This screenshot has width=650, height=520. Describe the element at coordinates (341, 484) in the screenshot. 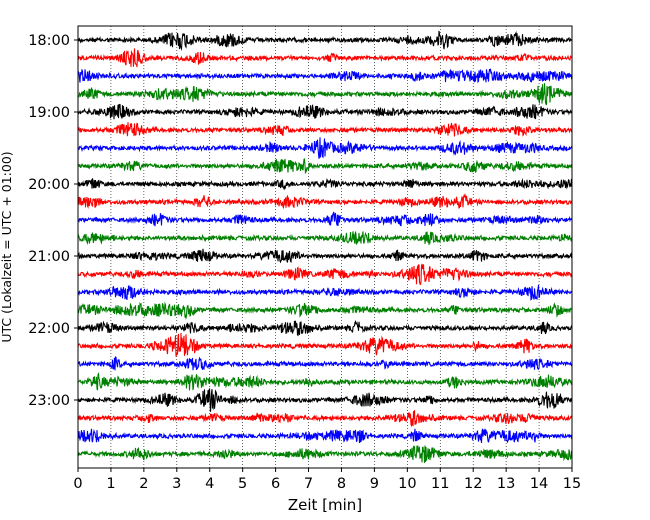

I see `x-tick-label: 8` at that location.